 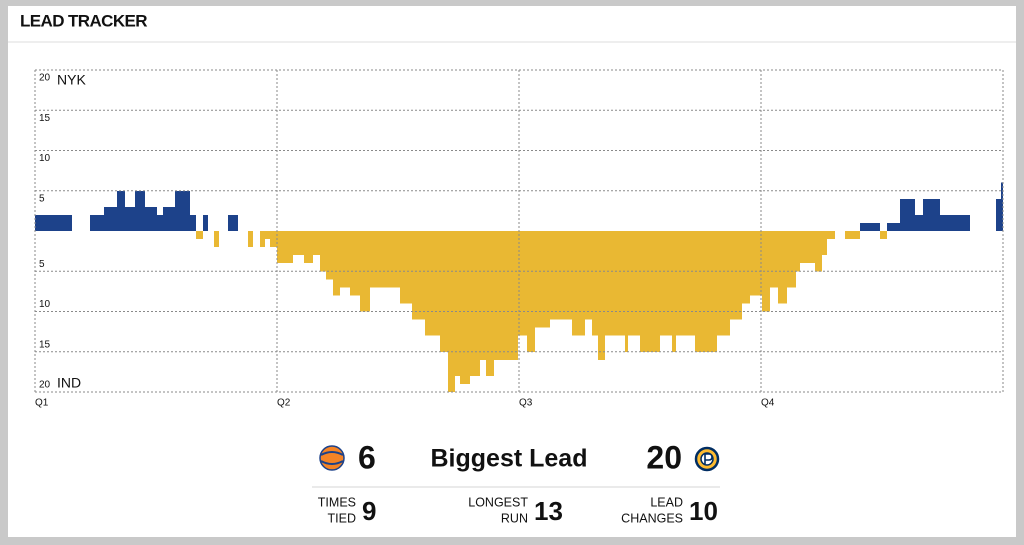 I want to click on x-tick-label: Q4, so click(x=768, y=403).